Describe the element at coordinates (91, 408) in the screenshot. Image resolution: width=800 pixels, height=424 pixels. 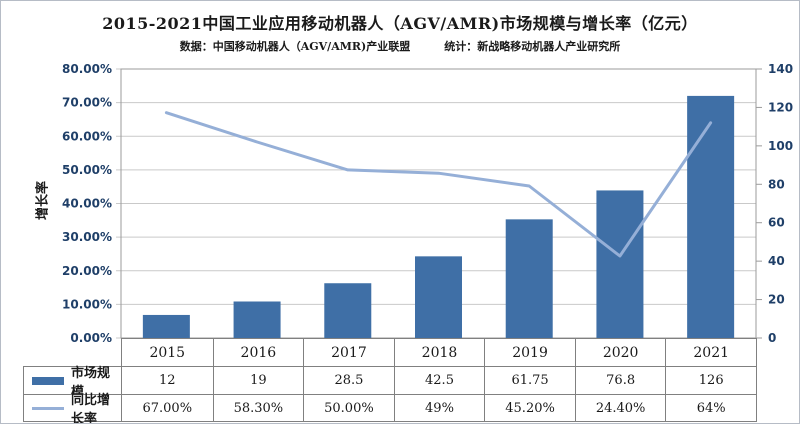
I see `legend-growth-rate-label: 同比增长率` at that location.